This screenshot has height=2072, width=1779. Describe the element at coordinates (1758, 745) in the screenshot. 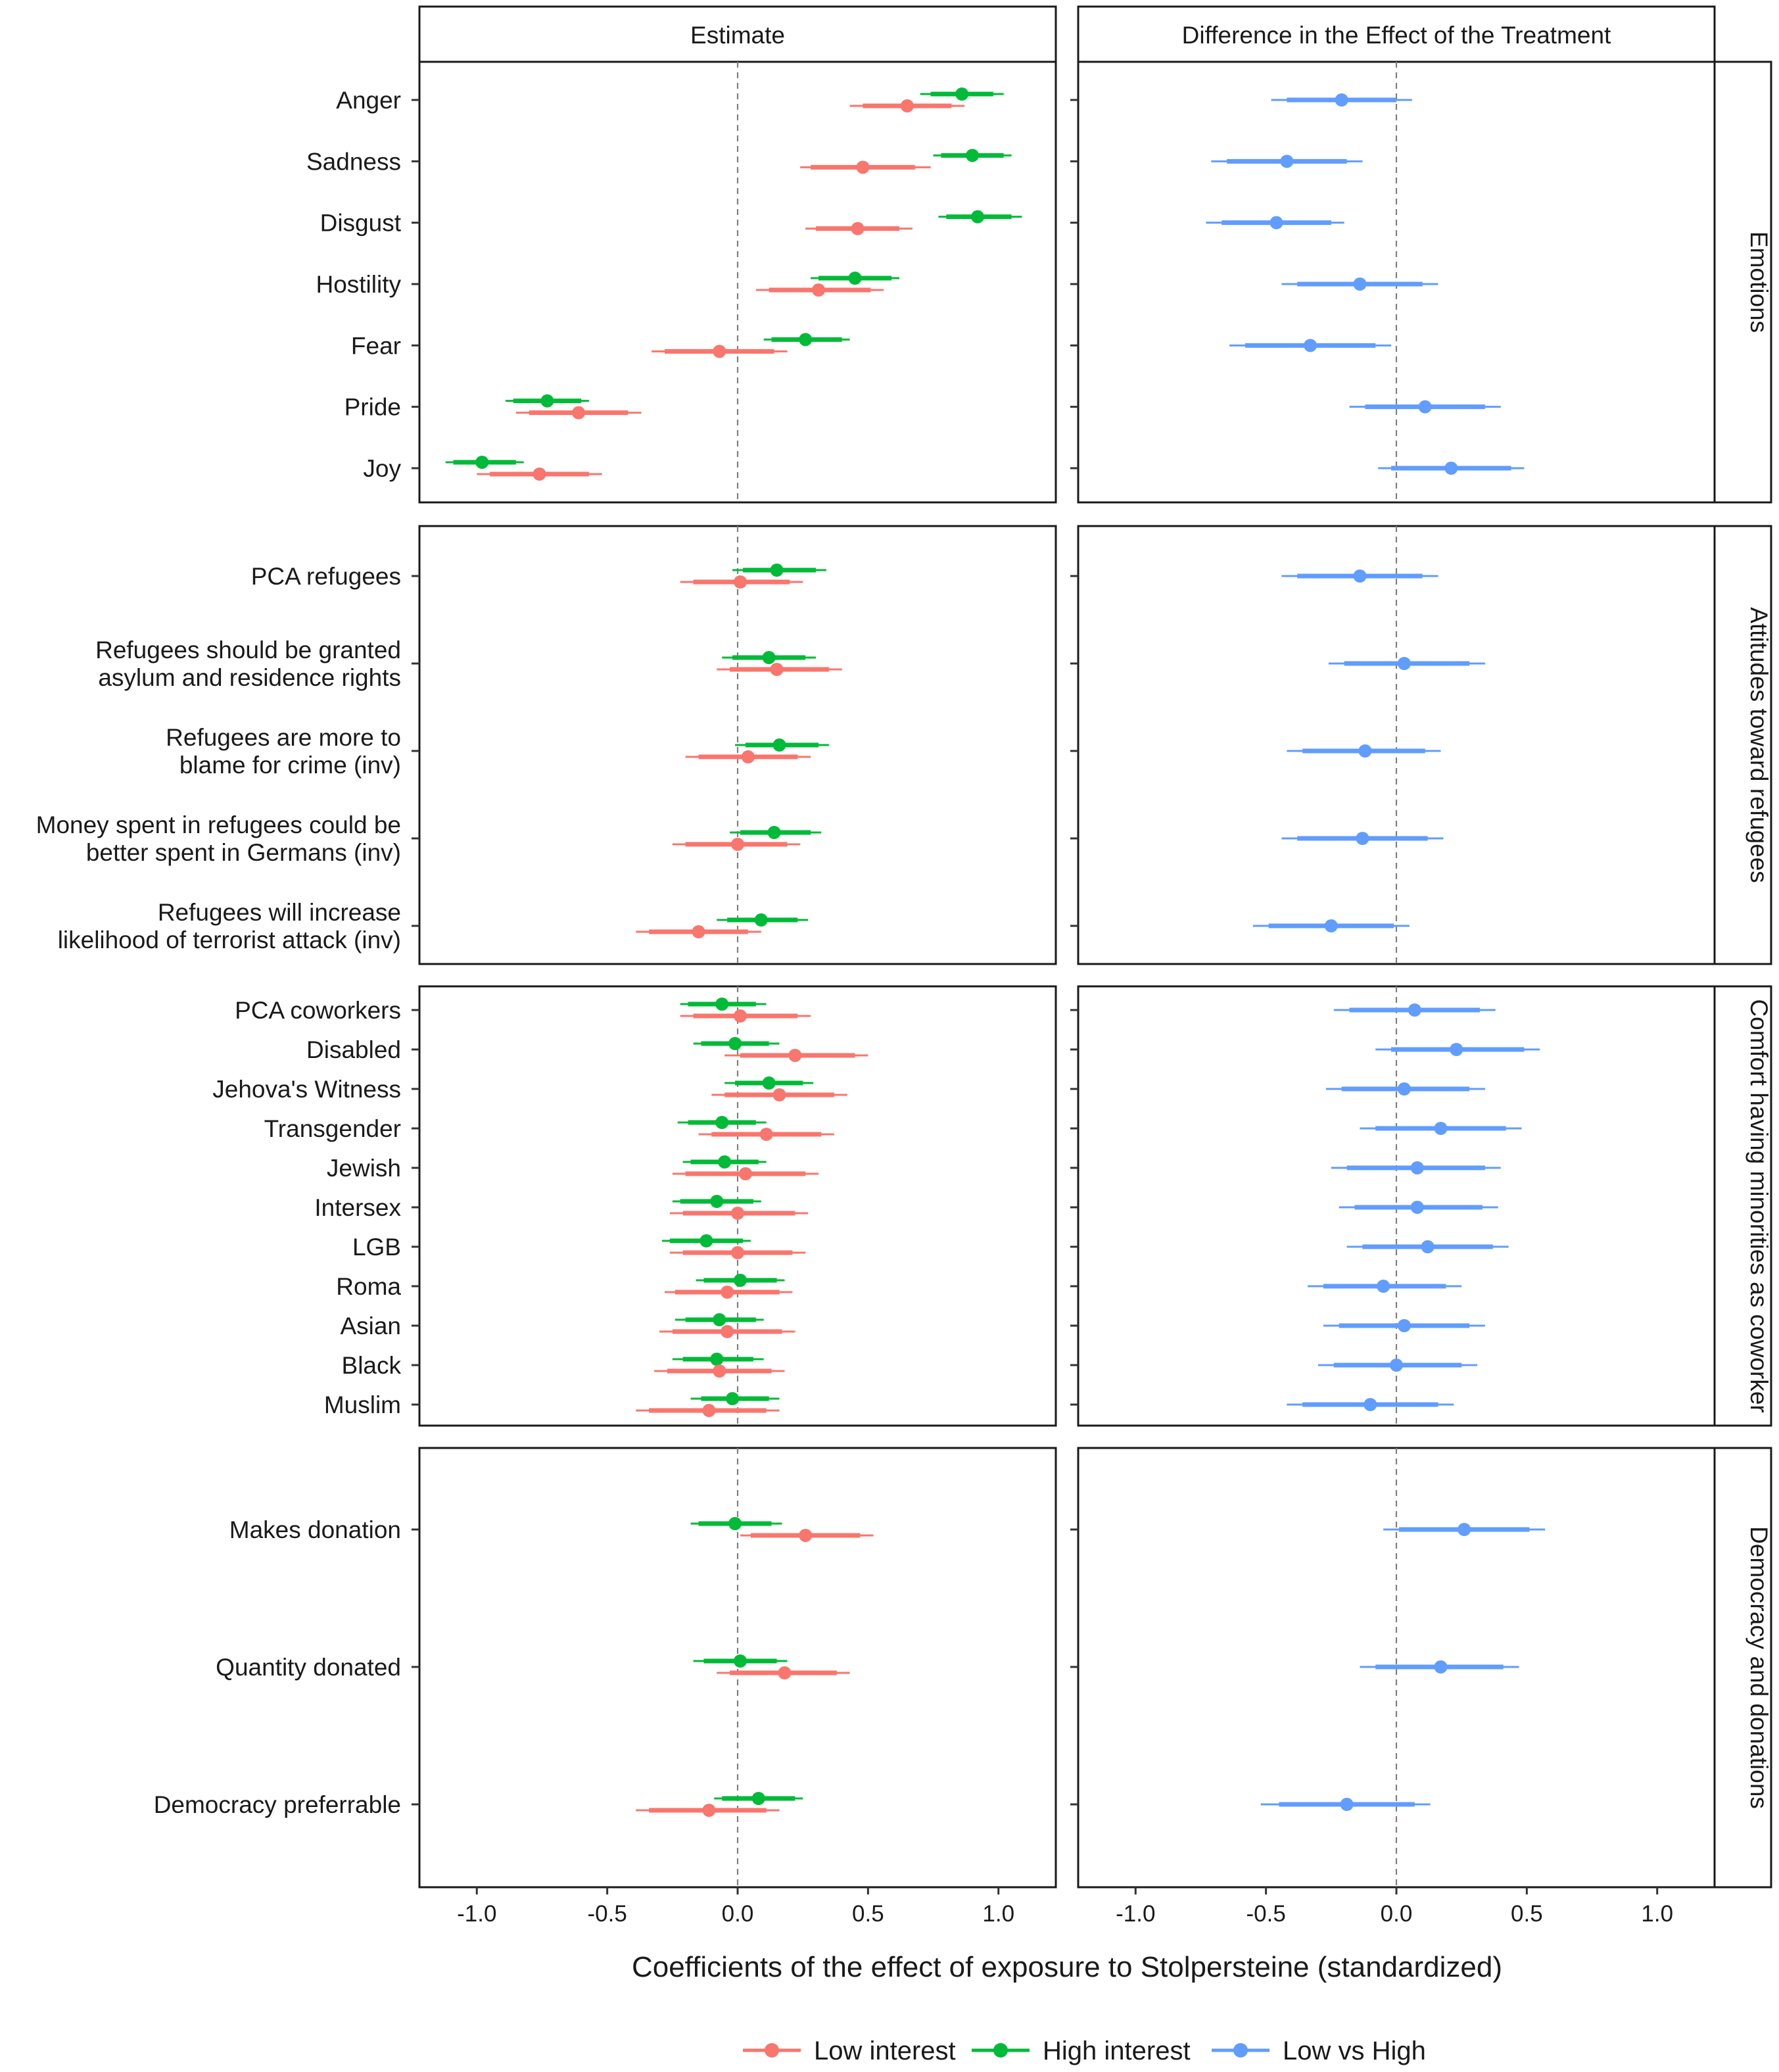

I see `strip-panel-label: Attitudes toward refugees` at that location.